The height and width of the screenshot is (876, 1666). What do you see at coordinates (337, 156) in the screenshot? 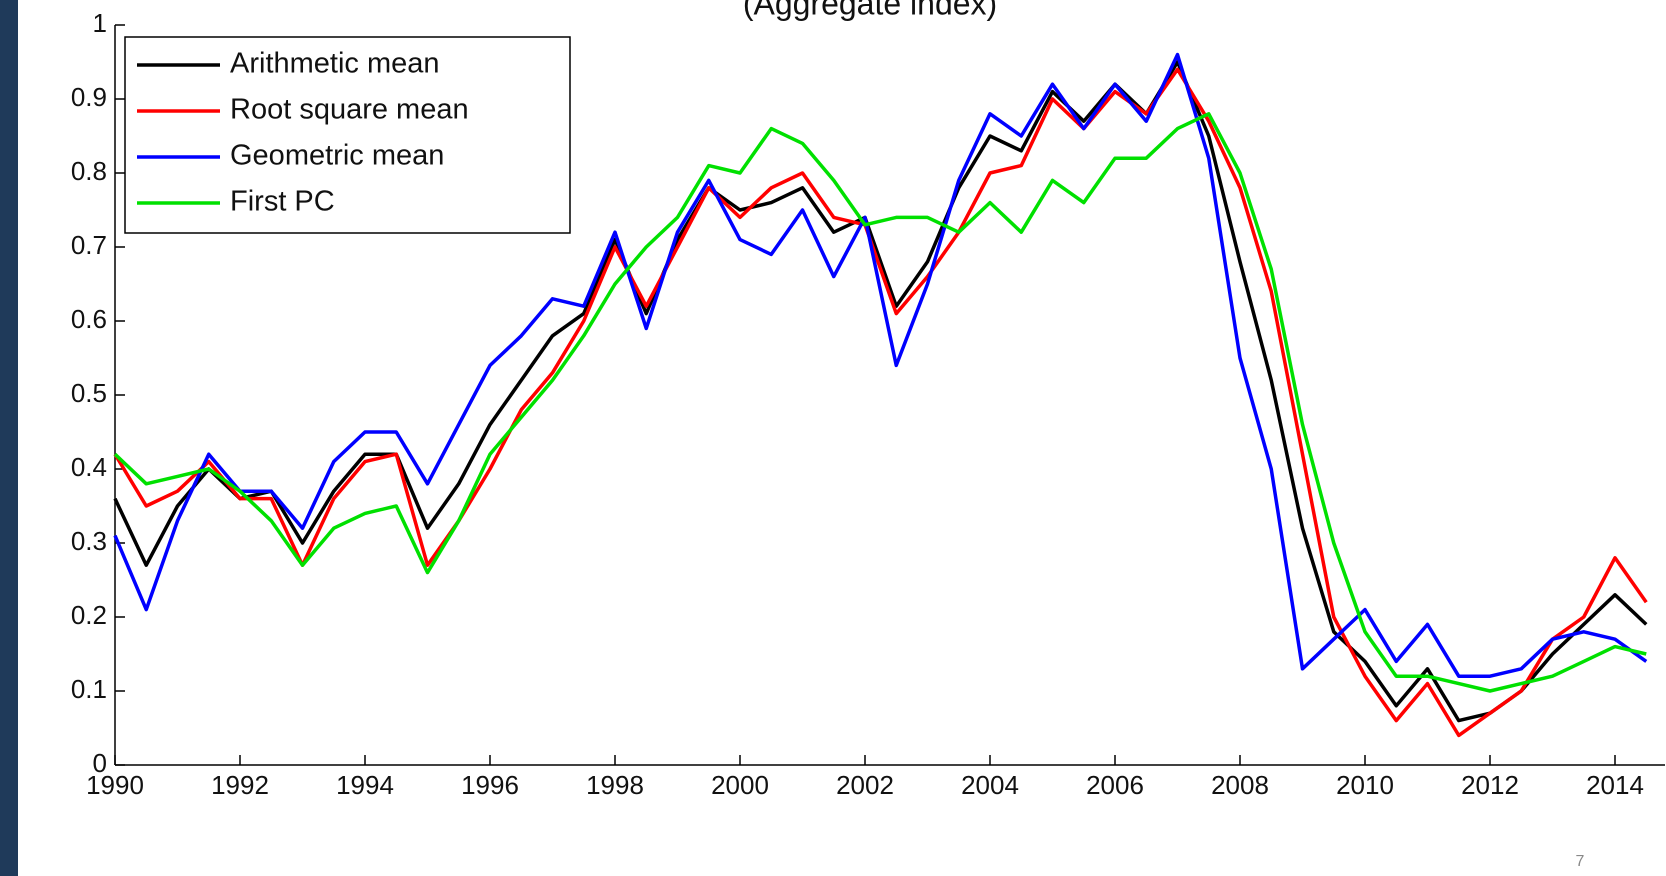
I see `legend-label: Geometric mean` at bounding box center [337, 156].